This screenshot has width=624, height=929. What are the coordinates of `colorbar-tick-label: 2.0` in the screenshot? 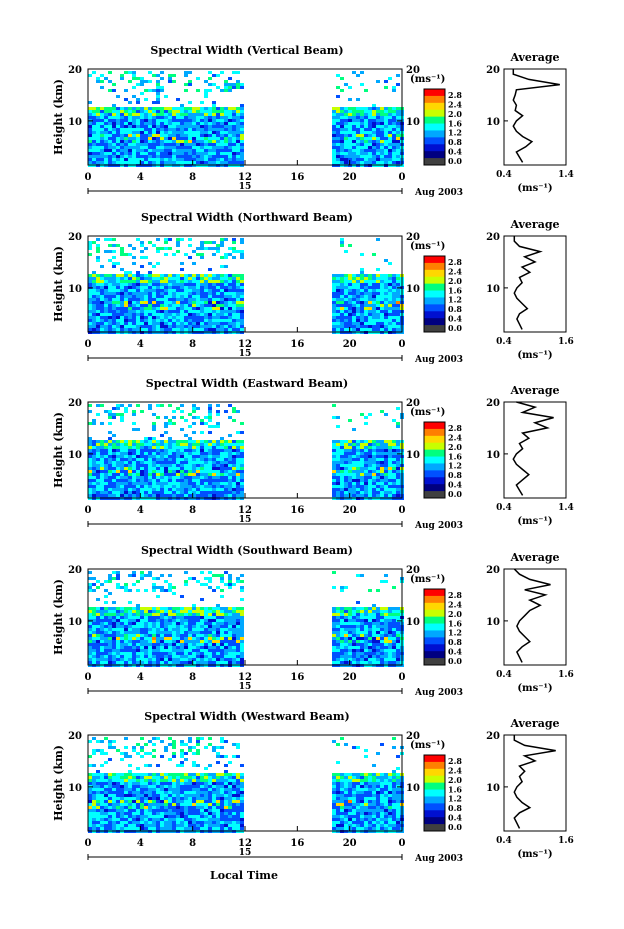 It's located at (455, 447).